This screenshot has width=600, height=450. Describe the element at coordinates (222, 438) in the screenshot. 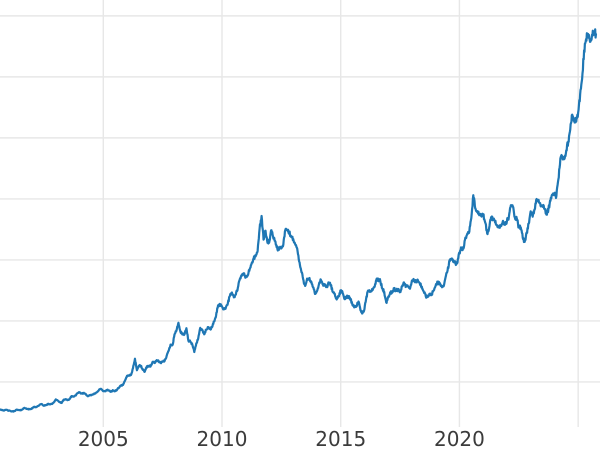

I see `x-tick-label: 2010` at that location.